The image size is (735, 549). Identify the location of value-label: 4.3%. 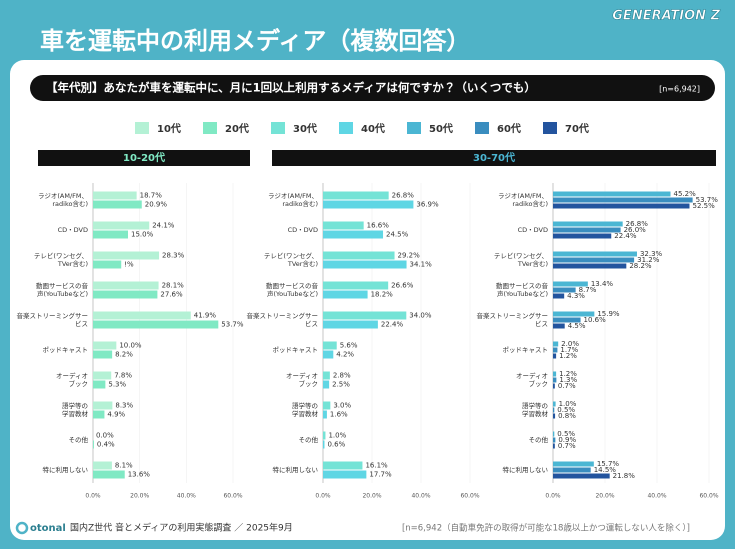
(576, 296).